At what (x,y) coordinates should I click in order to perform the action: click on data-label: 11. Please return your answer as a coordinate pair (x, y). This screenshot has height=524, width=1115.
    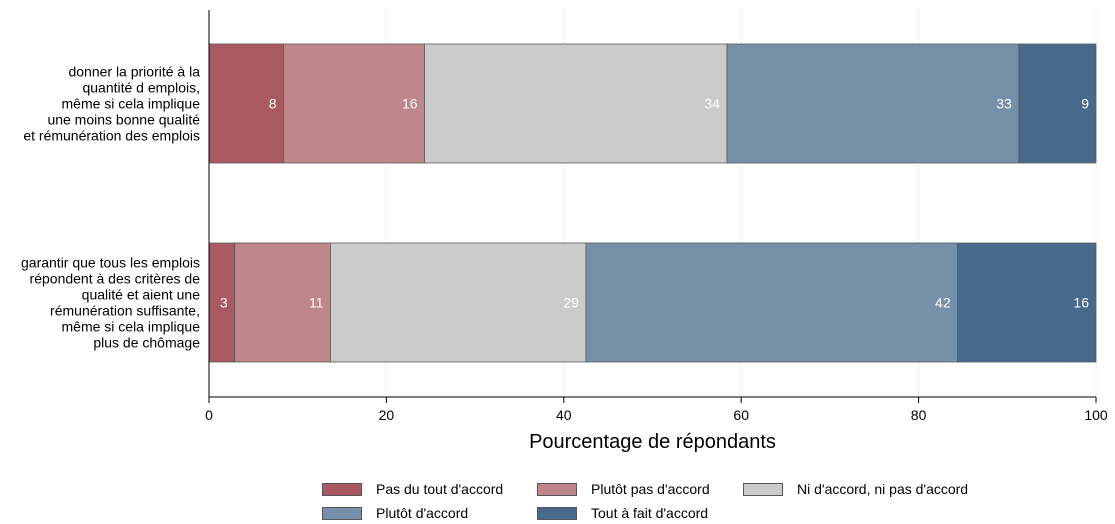
    Looking at the image, I should click on (316, 303).